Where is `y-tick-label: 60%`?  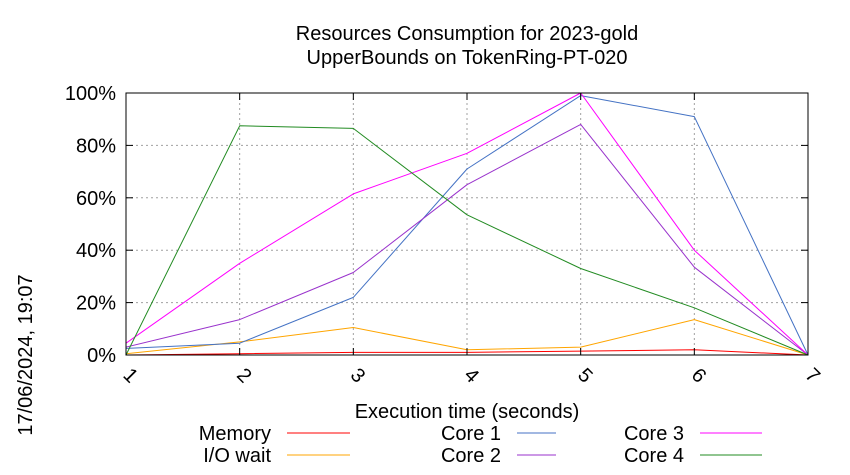
y-tick-label: 60% is located at coordinates (96, 199).